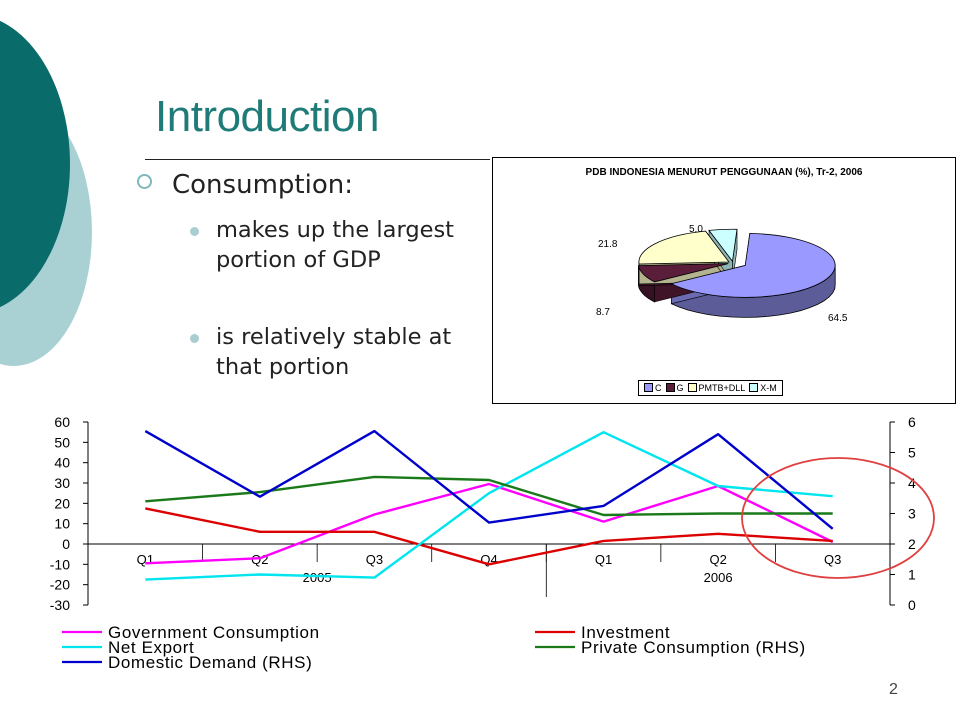 The image size is (960, 720). Describe the element at coordinates (334, 352) in the screenshot. I see `sub-bullet-text: is relatively stable at that portion` at that location.